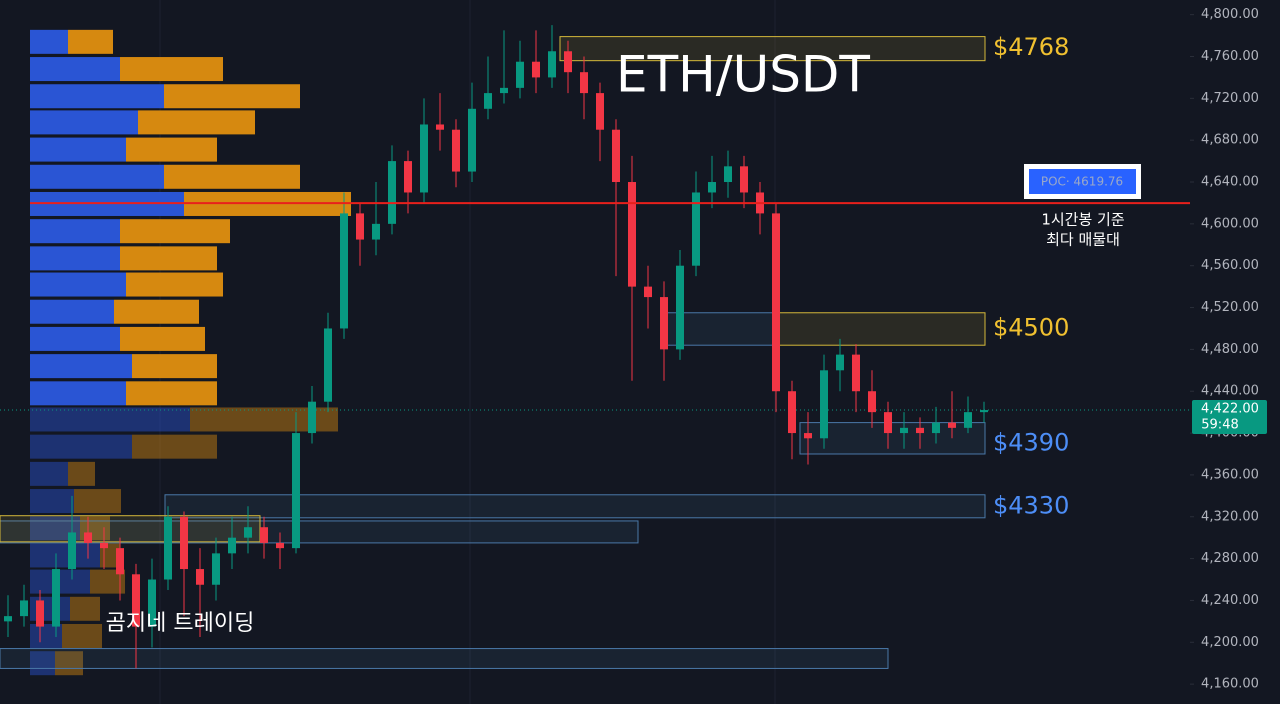 The image size is (1280, 704). What do you see at coordinates (1230, 349) in the screenshot?
I see `y-tick-label: 4,480.00` at bounding box center [1230, 349].